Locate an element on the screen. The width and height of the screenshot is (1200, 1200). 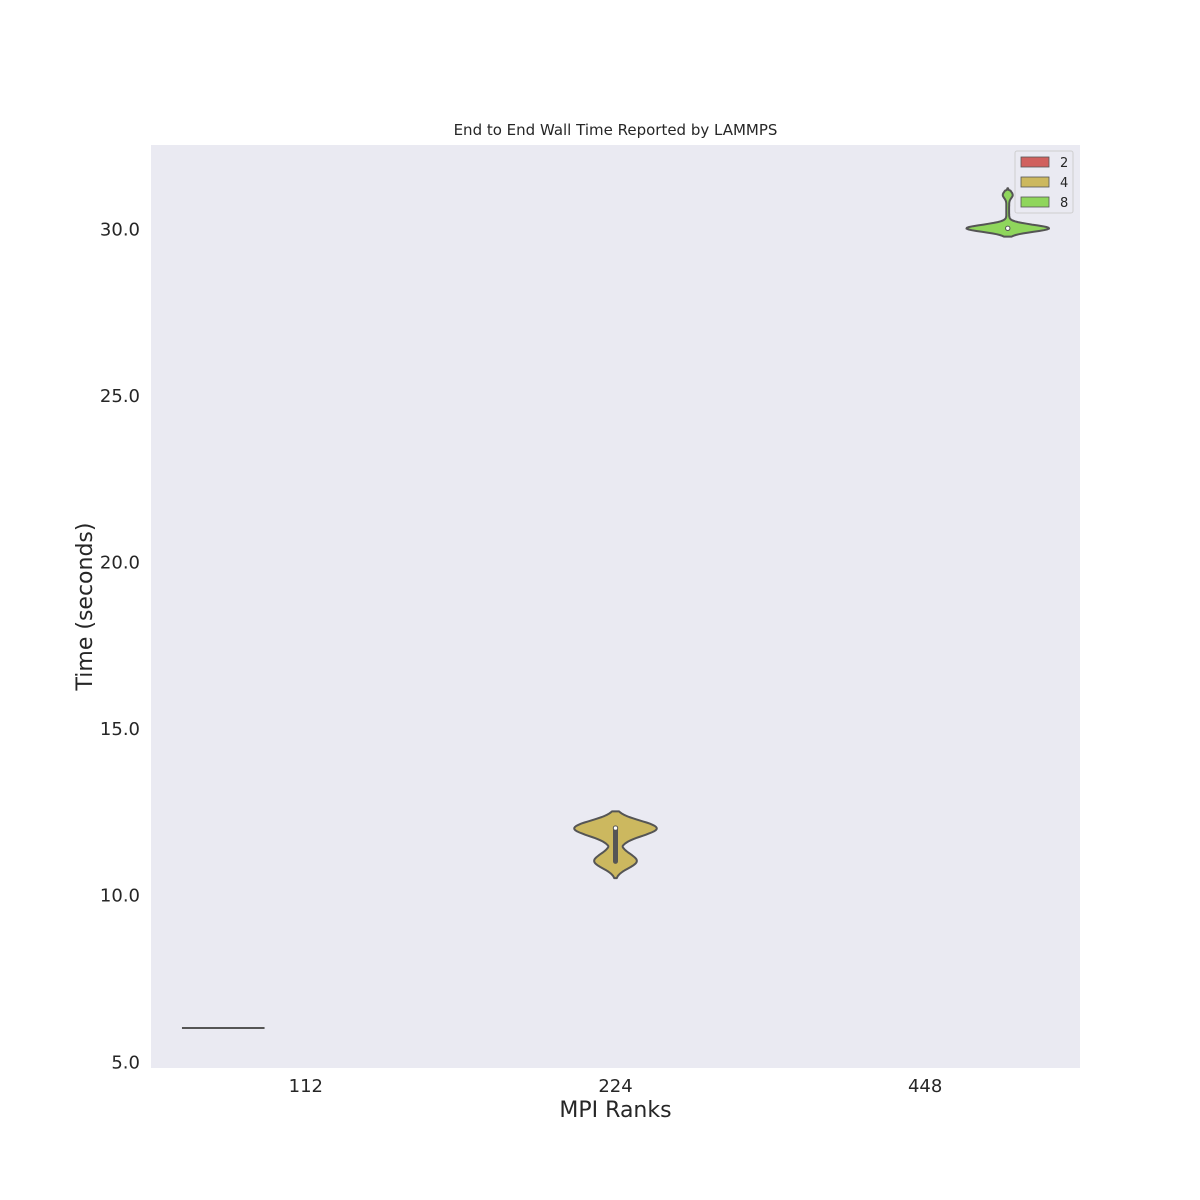
legend: 2 4 8 is located at coordinates (1044, 182).